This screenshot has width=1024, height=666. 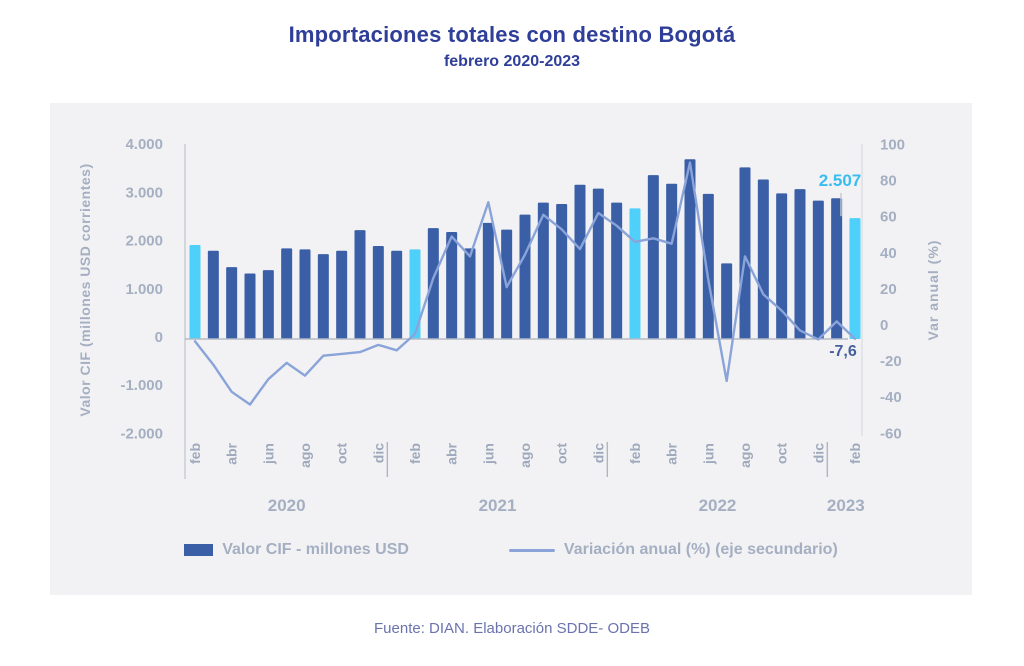 I want to click on left-axis-tick-5: -1.000, so click(x=141, y=385).